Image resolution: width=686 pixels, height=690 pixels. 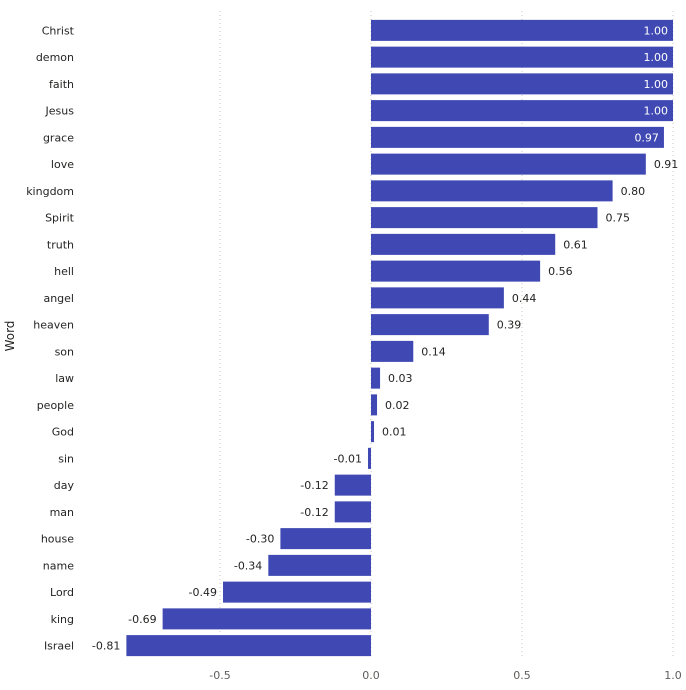 I want to click on data-label: 0.02, so click(x=397, y=405).